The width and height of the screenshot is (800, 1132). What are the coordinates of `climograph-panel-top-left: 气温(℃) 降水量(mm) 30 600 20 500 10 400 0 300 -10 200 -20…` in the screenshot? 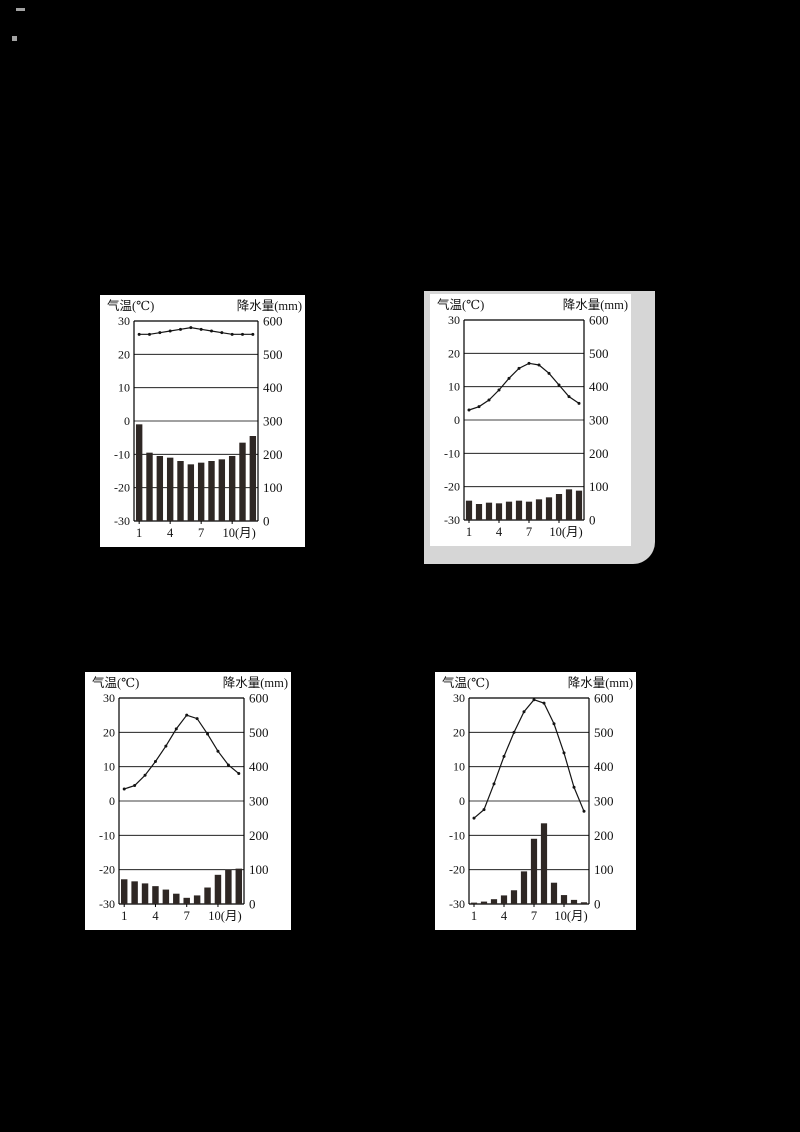 It's located at (202, 421).